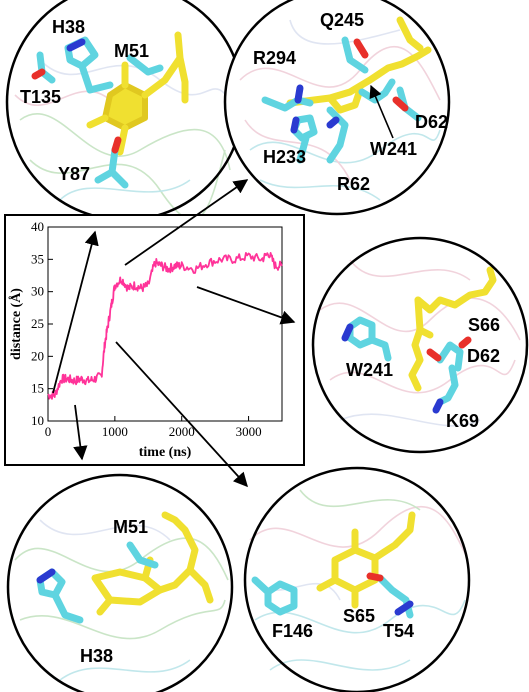  What do you see at coordinates (97, 582) in the screenshot?
I see `residues-bottom-left` at bounding box center [97, 582].